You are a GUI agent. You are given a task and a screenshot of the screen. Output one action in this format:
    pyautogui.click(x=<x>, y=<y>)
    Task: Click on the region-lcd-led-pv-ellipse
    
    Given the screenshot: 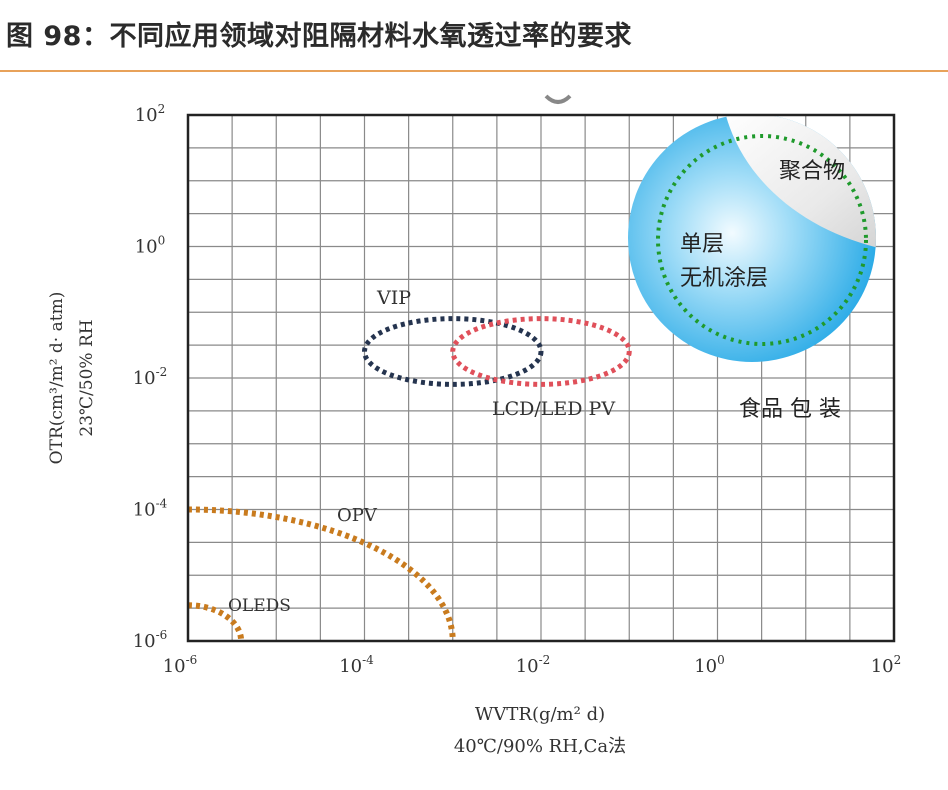 What is the action you would take?
    pyautogui.click(x=541, y=351)
    